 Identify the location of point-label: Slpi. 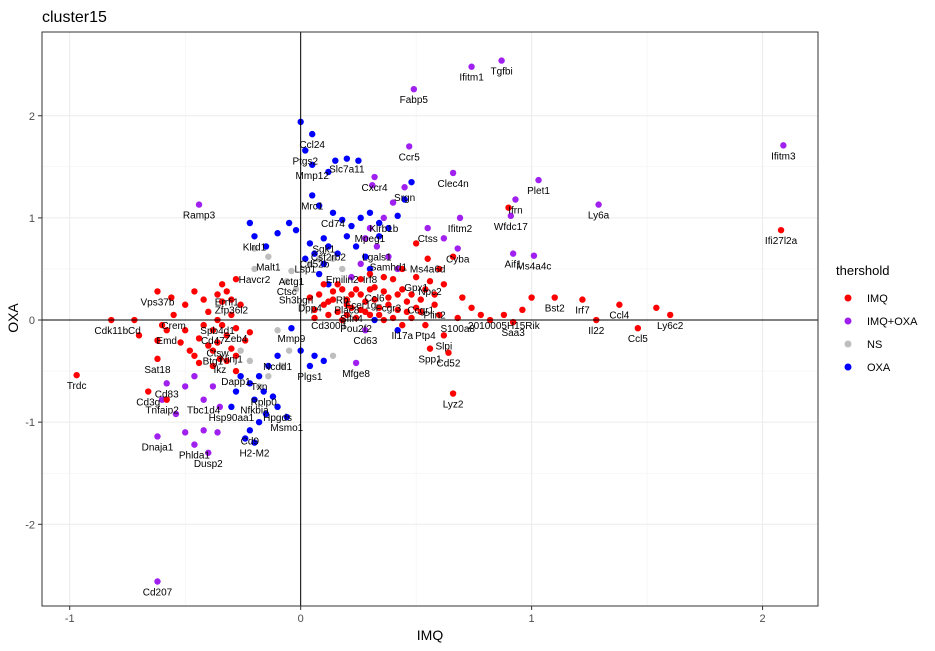
(444, 346).